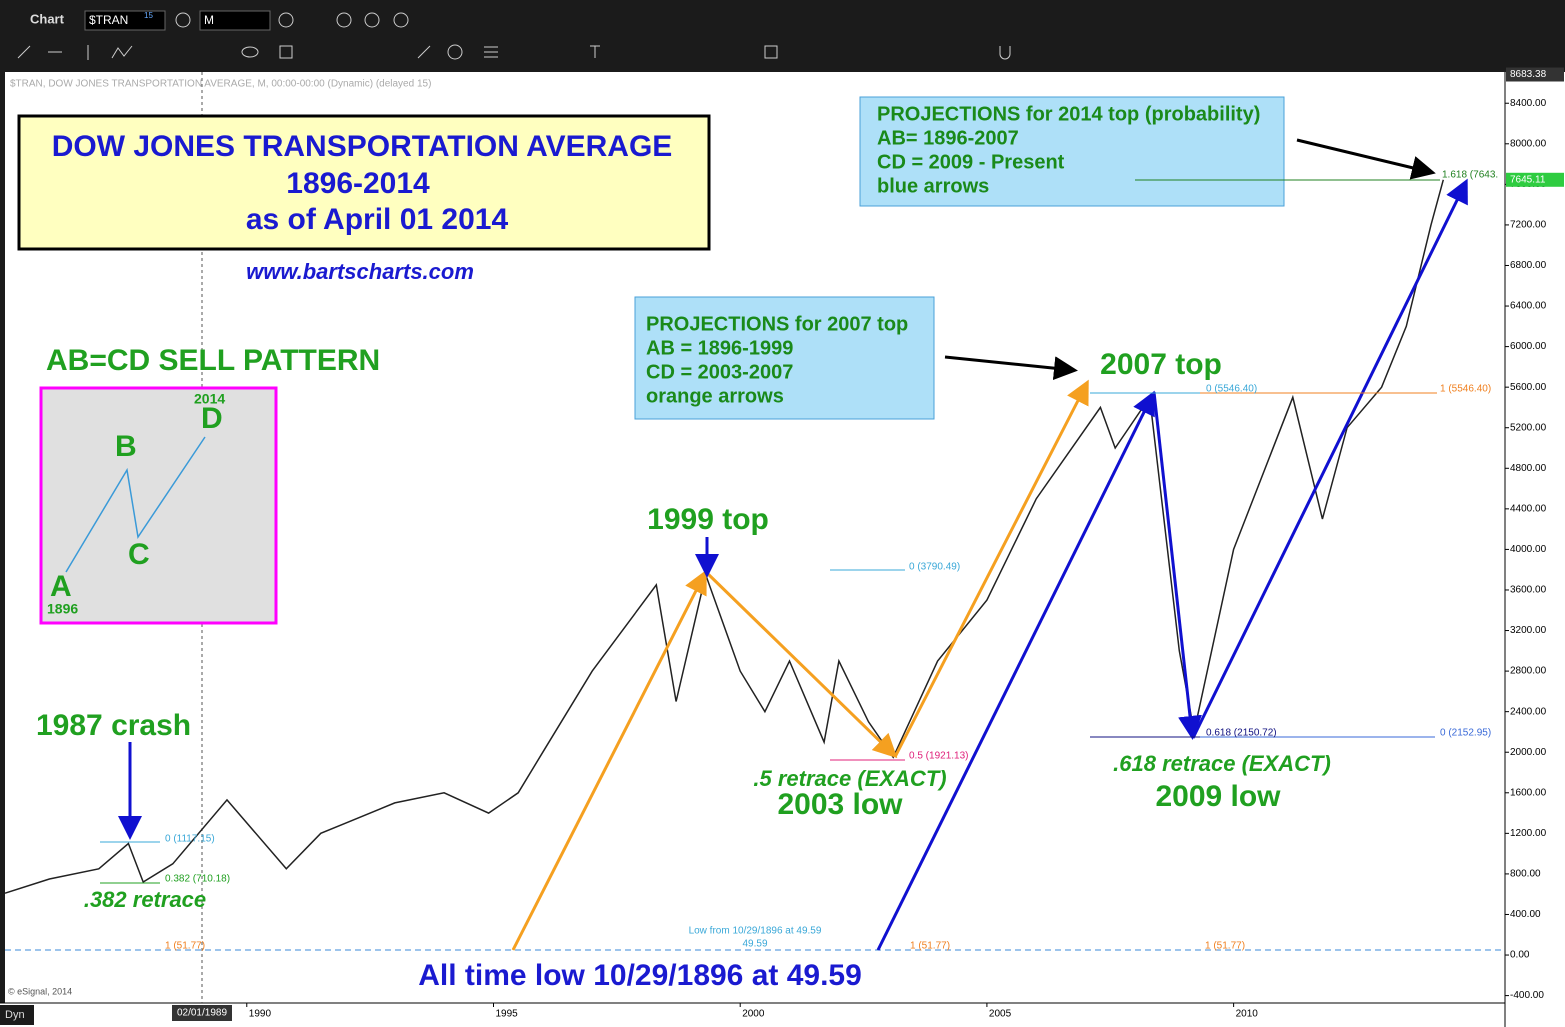  Describe the element at coordinates (1525, 874) in the screenshot. I see `y-tick-label: 800.00` at that location.